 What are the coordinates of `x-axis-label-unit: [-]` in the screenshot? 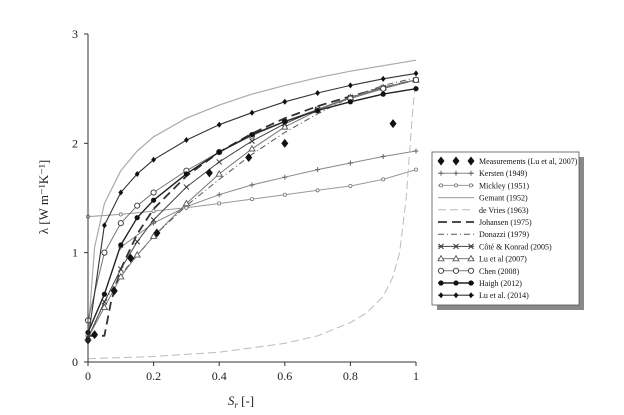 It's located at (246, 400).